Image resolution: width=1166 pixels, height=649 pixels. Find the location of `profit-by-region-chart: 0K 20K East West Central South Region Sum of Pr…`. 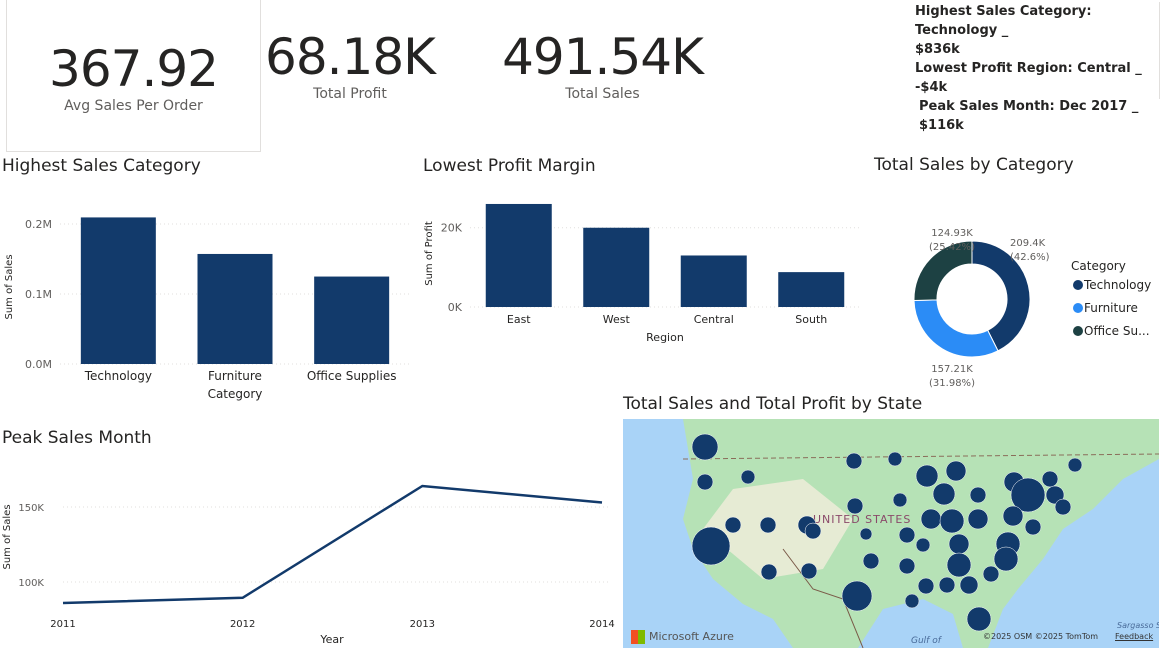

profit-by-region-chart: 0K 20K East West Central South Region Sum of Pr… is located at coordinates (642, 270).